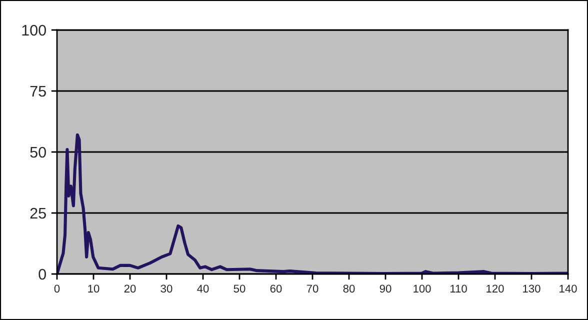 Image resolution: width=588 pixels, height=320 pixels. What do you see at coordinates (203, 288) in the screenshot?
I see `x-tick-label: 40` at bounding box center [203, 288].